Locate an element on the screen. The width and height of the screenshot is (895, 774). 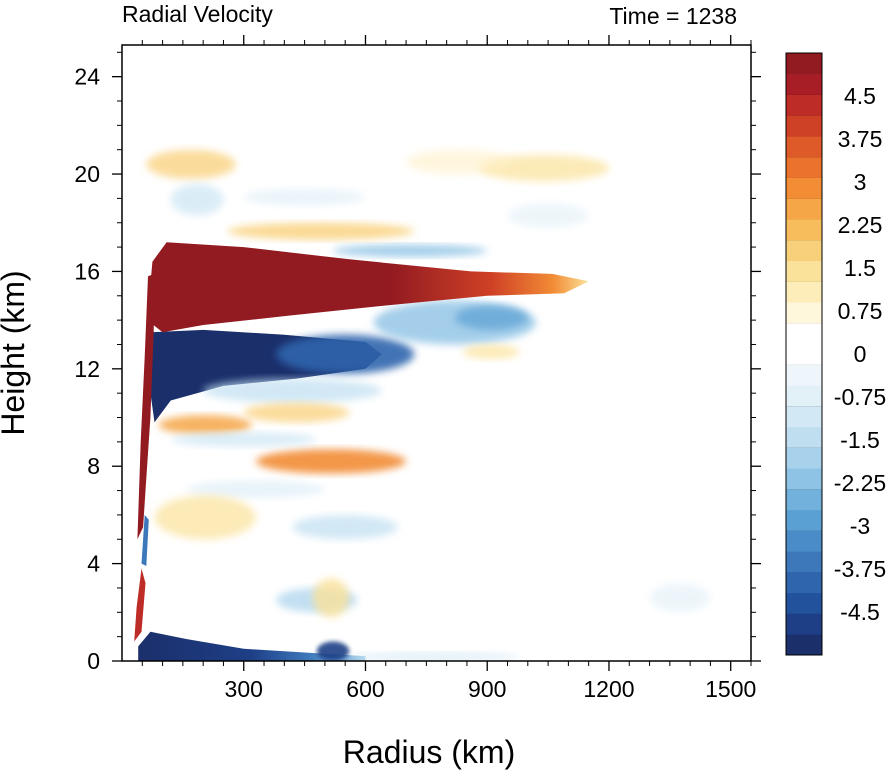
colorbar-label: -4.5 is located at coordinates (860, 612).